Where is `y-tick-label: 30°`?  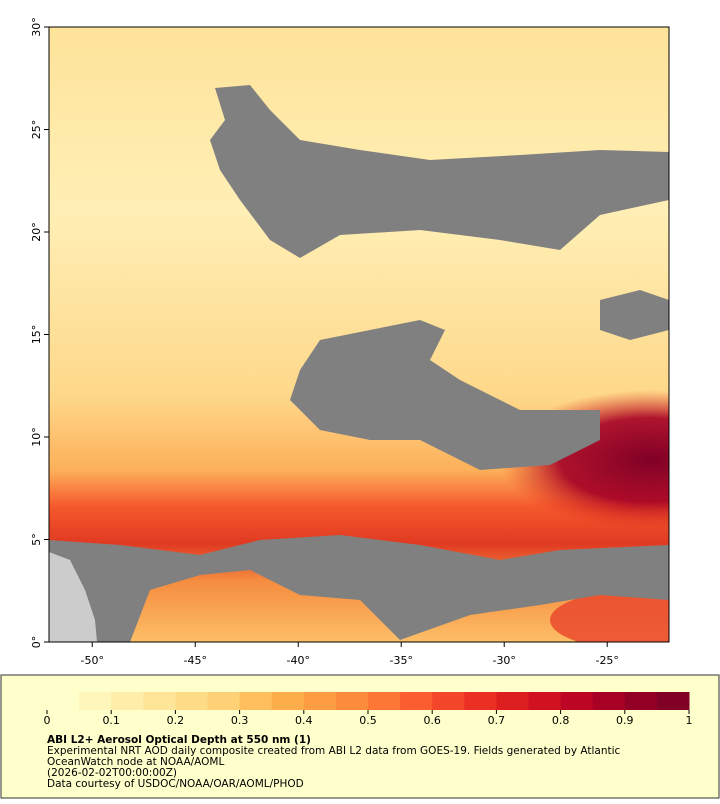 y-tick-label: 30° is located at coordinates (36, 27).